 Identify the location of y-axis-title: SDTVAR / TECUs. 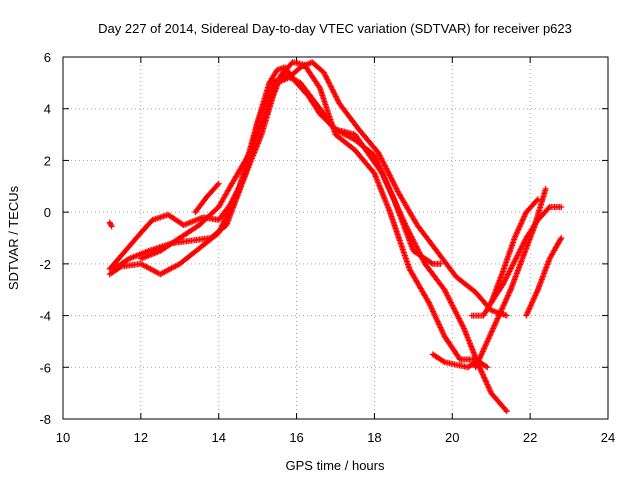
(13, 237).